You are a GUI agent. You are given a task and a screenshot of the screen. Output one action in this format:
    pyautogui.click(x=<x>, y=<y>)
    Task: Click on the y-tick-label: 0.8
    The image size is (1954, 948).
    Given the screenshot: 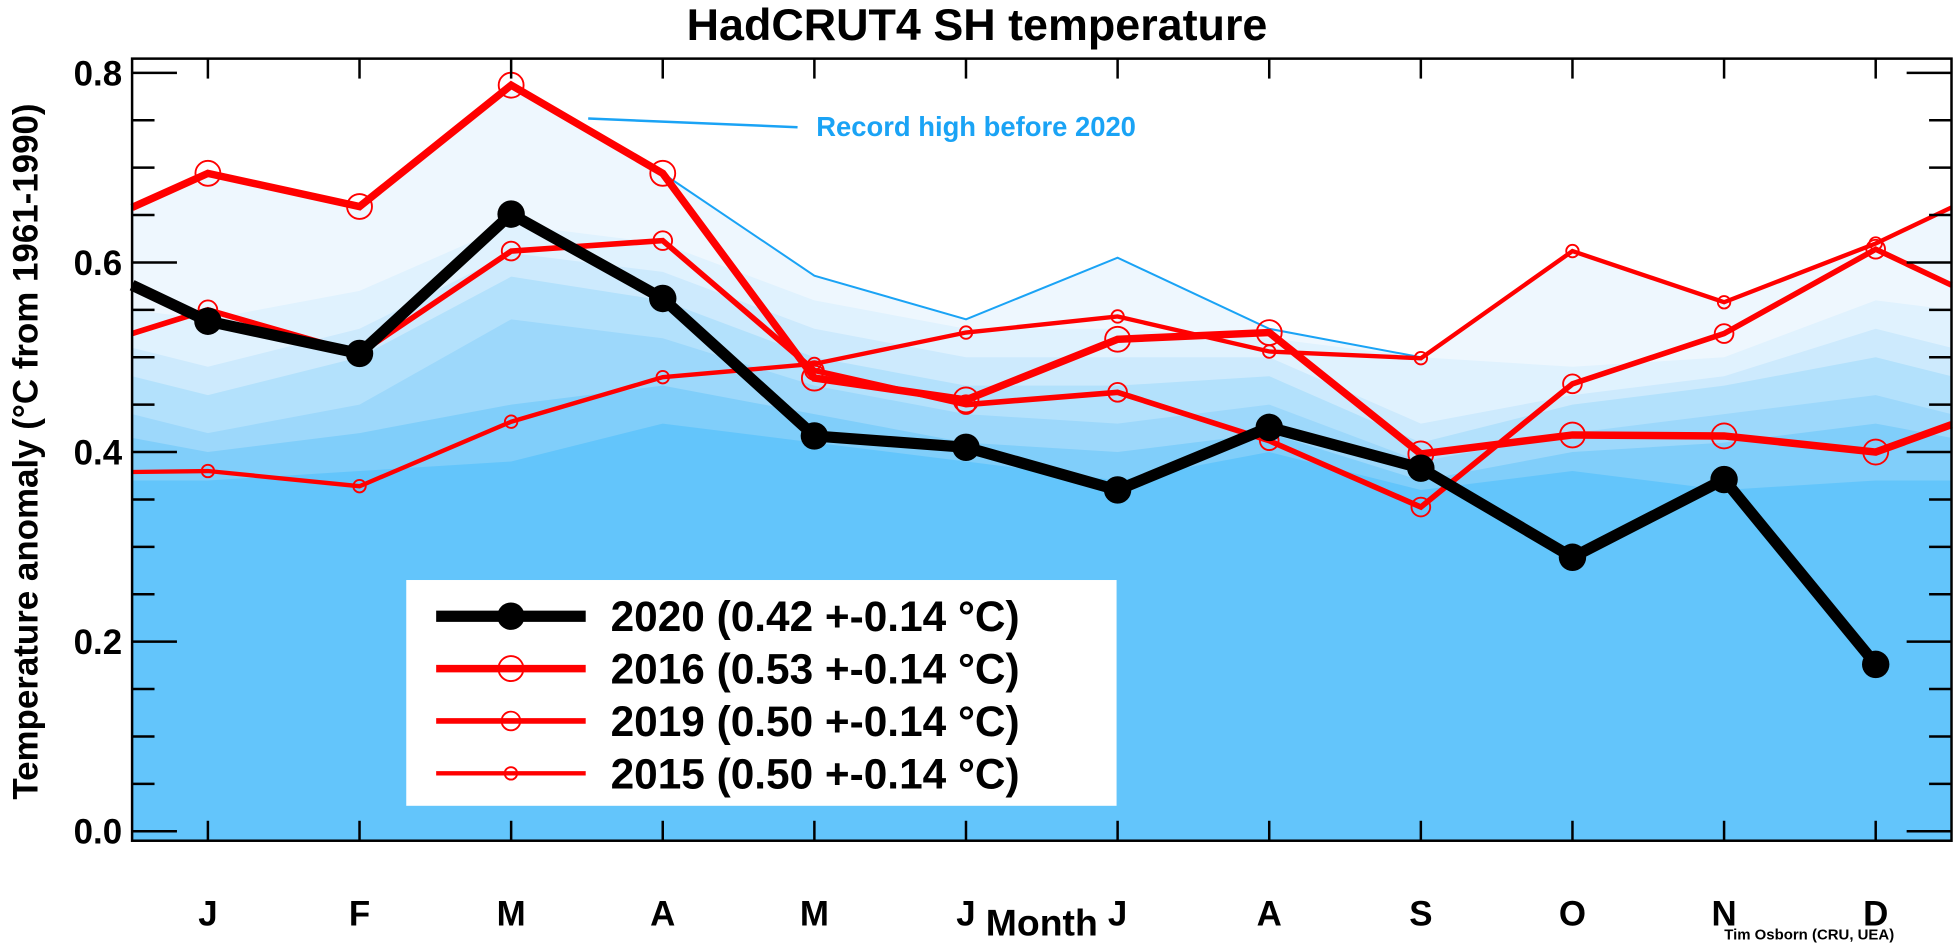 What is the action you would take?
    pyautogui.click(x=98, y=73)
    